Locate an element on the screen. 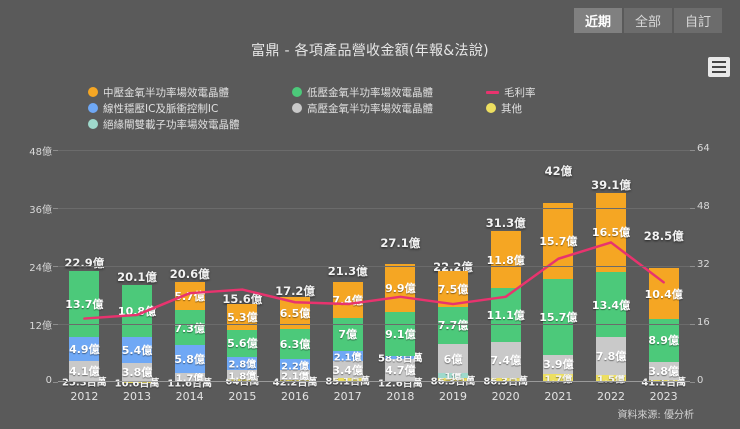 This screenshot has height=429, width=740. y-axis-right-tick-label: 32 is located at coordinates (703, 264).